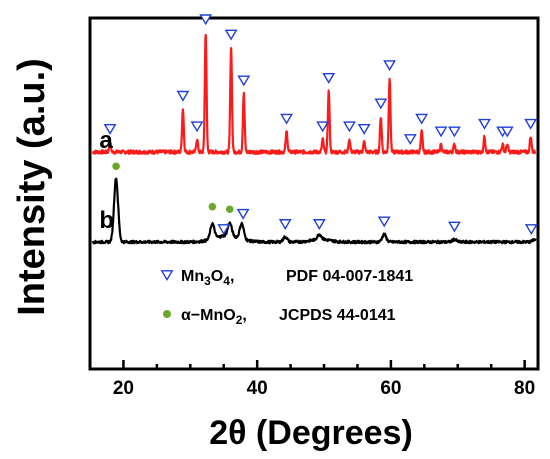 The height and width of the screenshot is (459, 550). I want to click on legend-label-amno2: α−MnO2,, so click(214, 317).